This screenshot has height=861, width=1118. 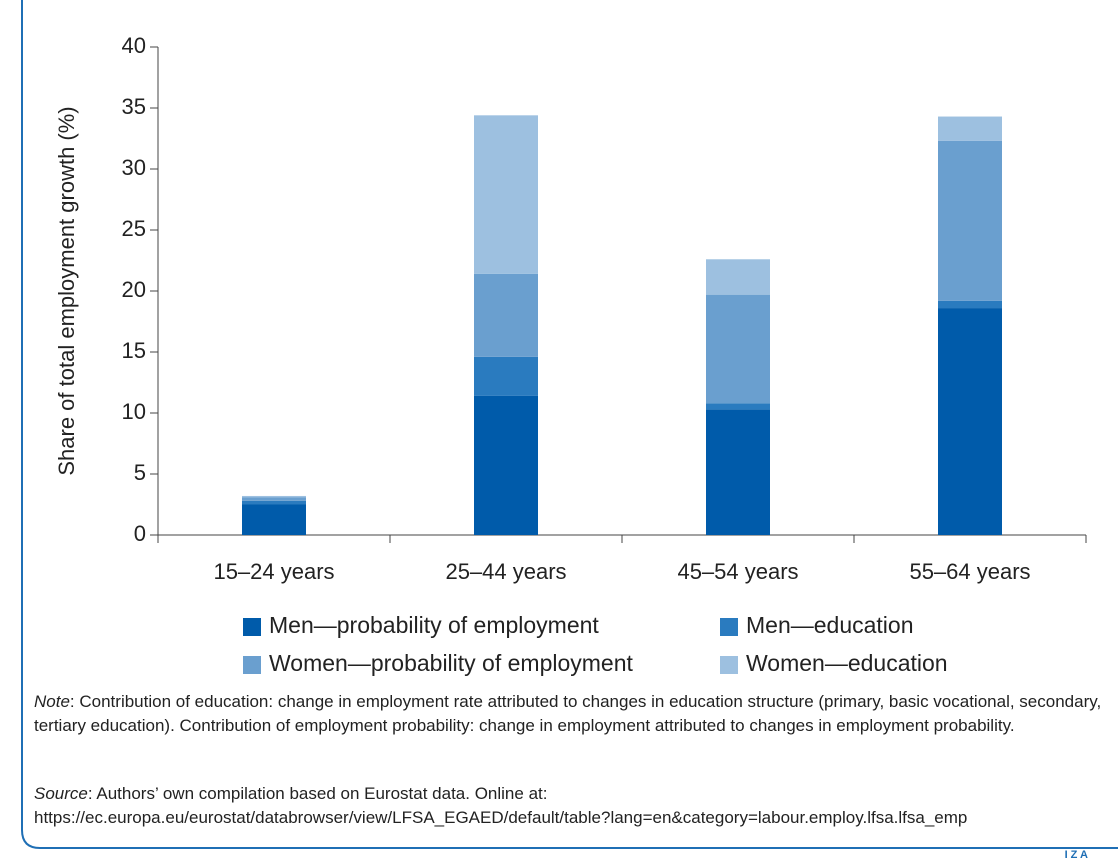 I want to click on y-tick-label: 20, so click(x=134, y=289).